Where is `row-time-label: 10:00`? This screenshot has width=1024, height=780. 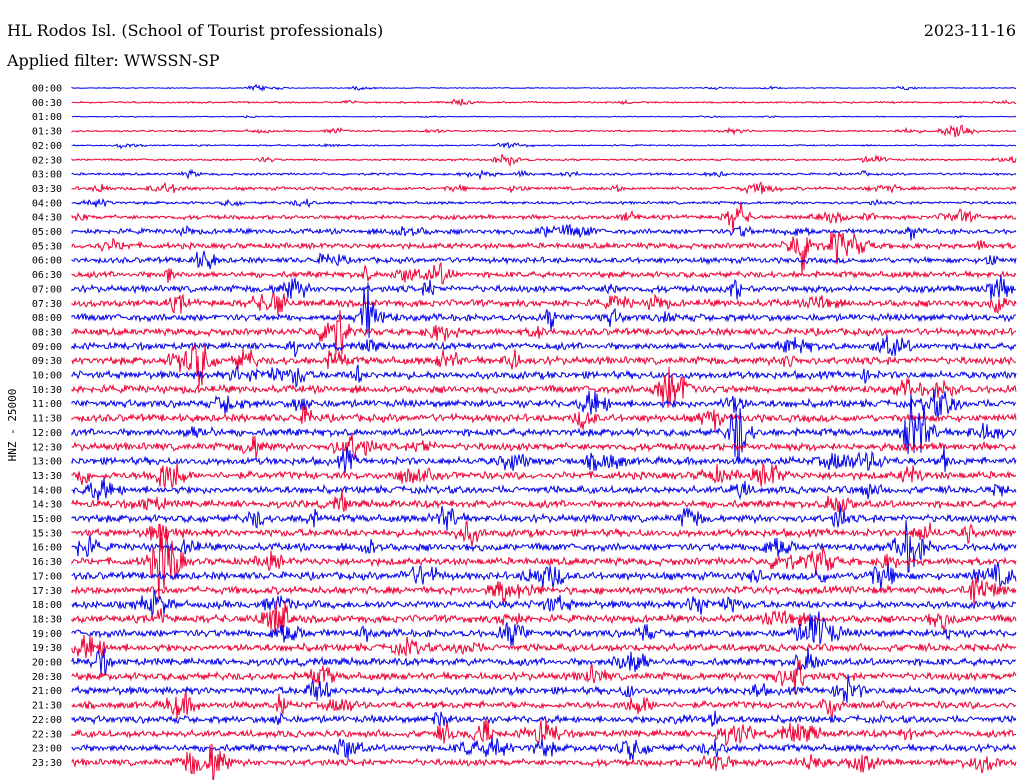 row-time-label: 10:00 is located at coordinates (47, 376).